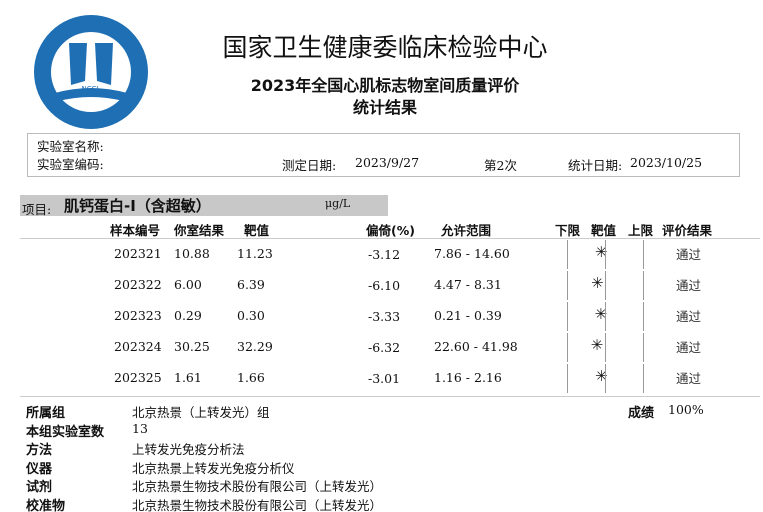 Image resolution: width=763 pixels, height=512 pixels. I want to click on bias-percent: -6.10, so click(384, 285).